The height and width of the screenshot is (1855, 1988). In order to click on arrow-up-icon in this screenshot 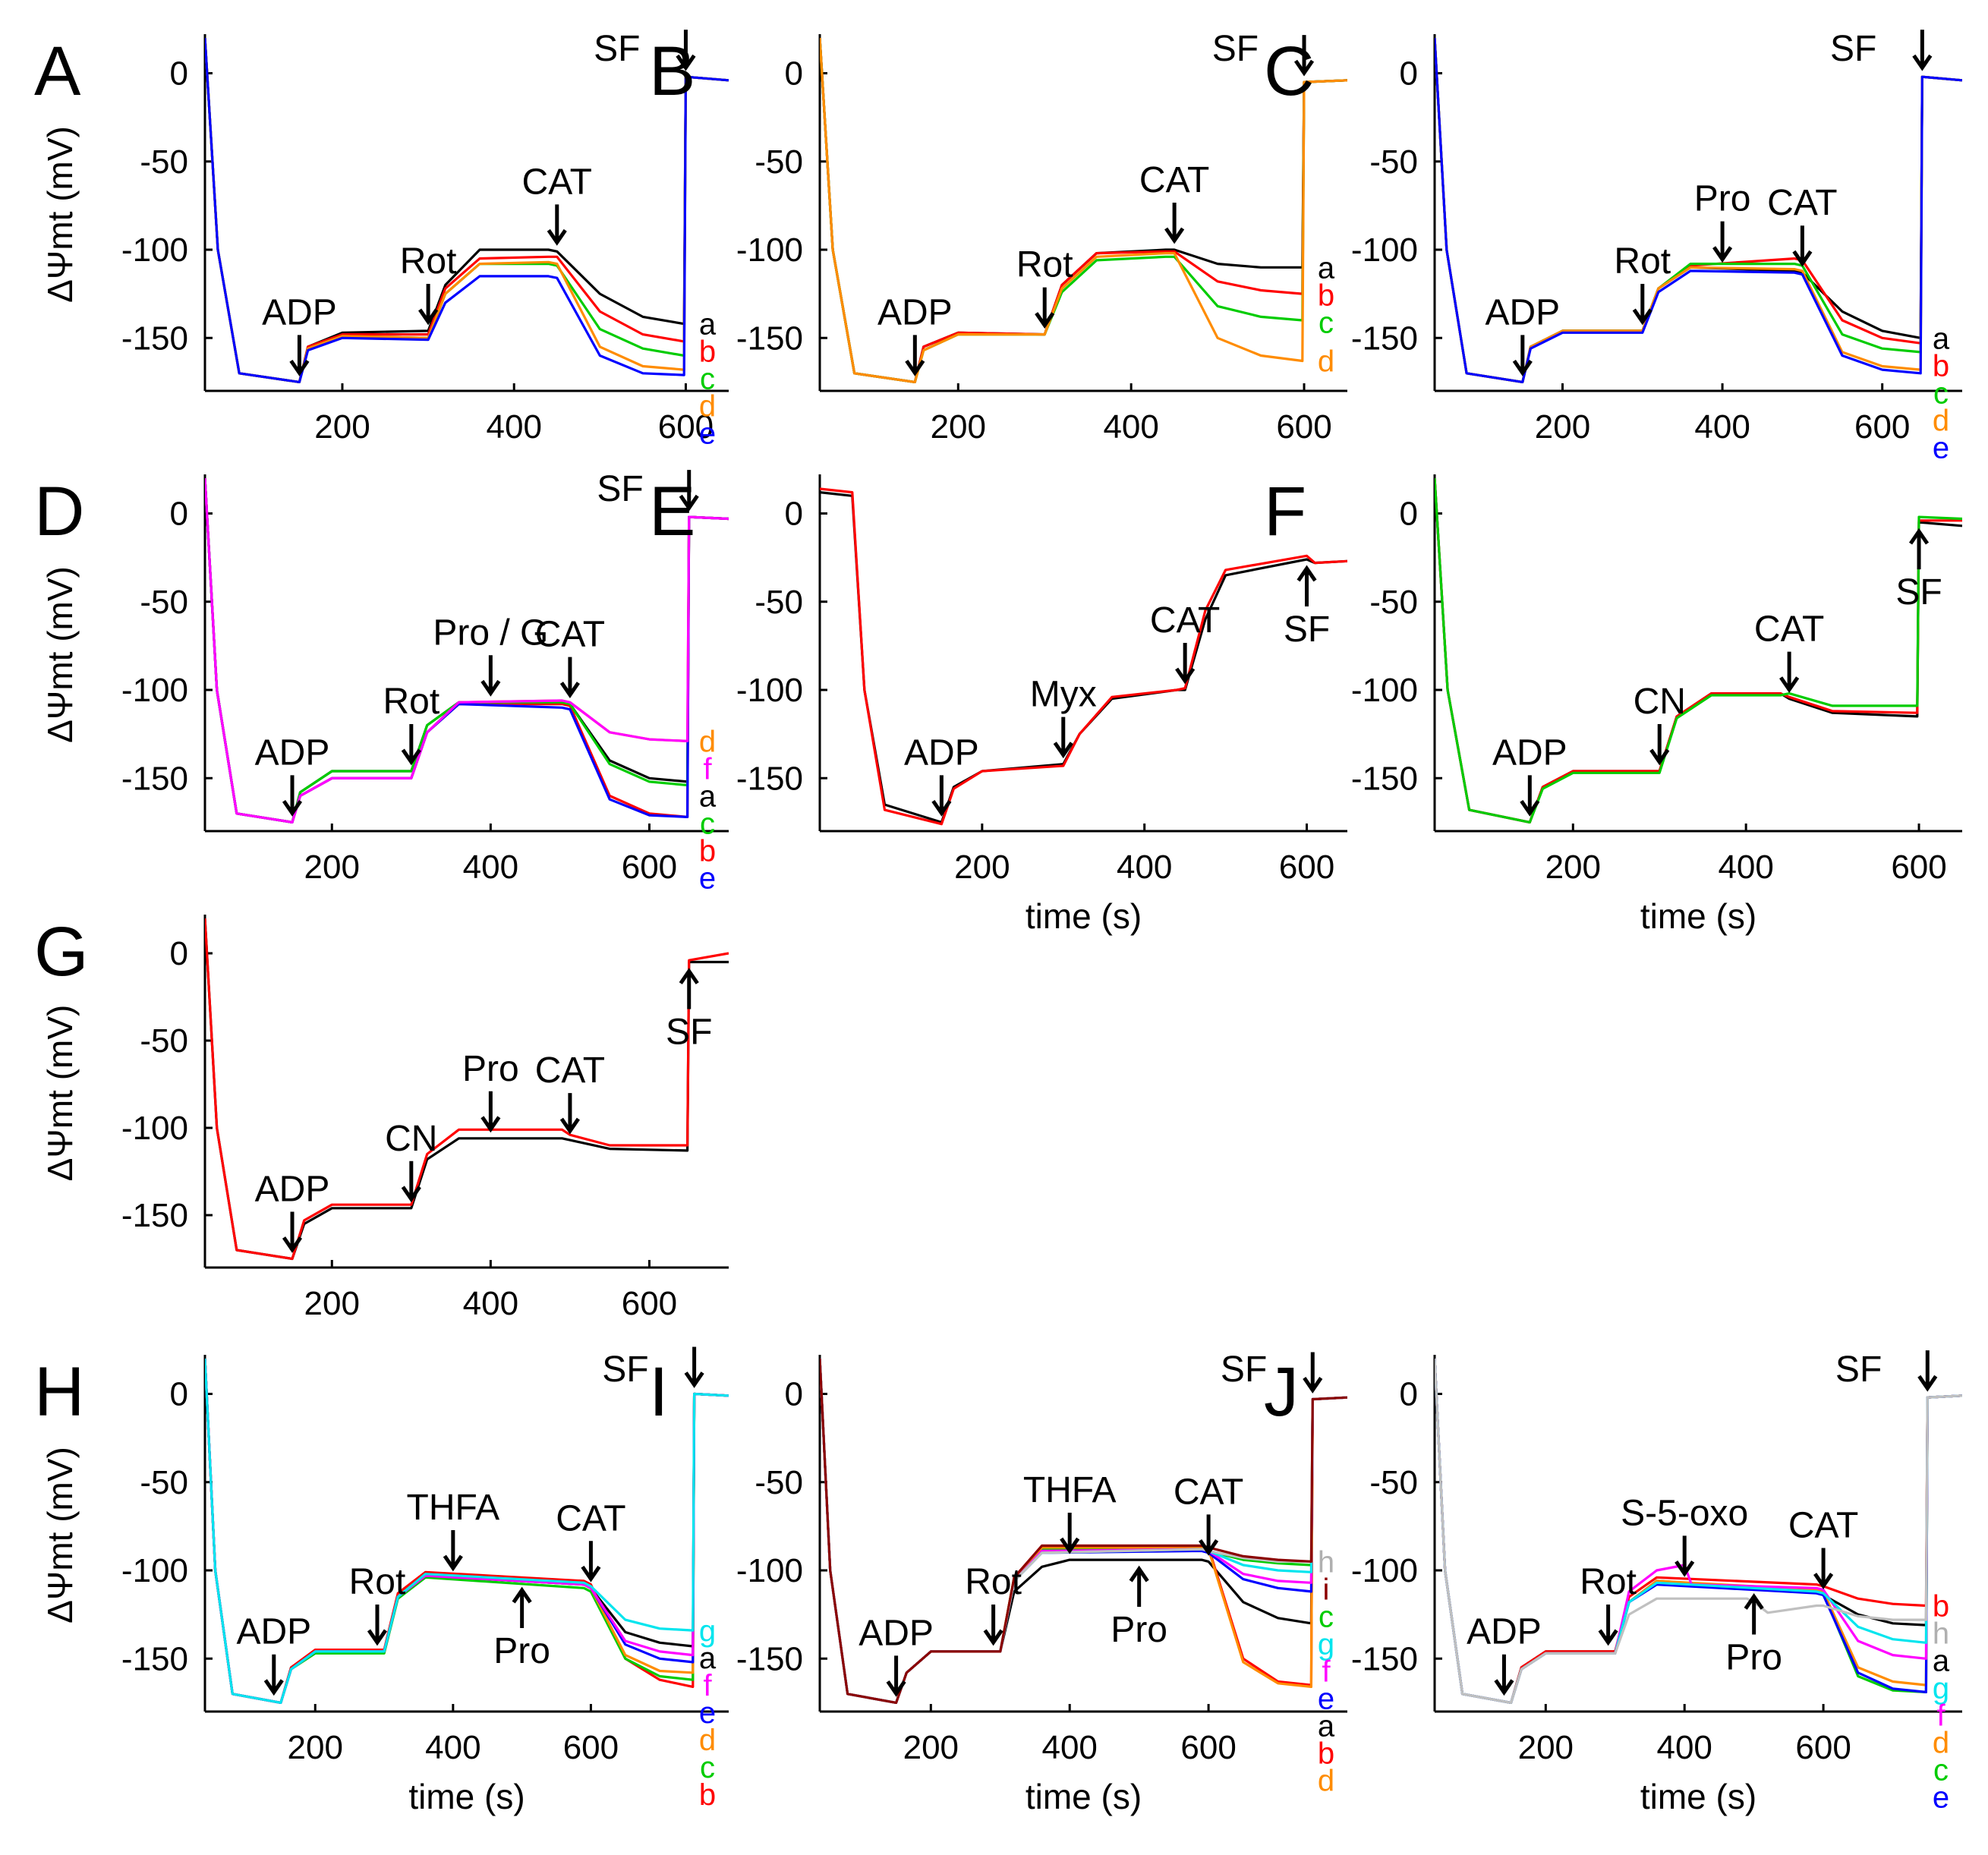, I will do `click(1139, 1586)`.